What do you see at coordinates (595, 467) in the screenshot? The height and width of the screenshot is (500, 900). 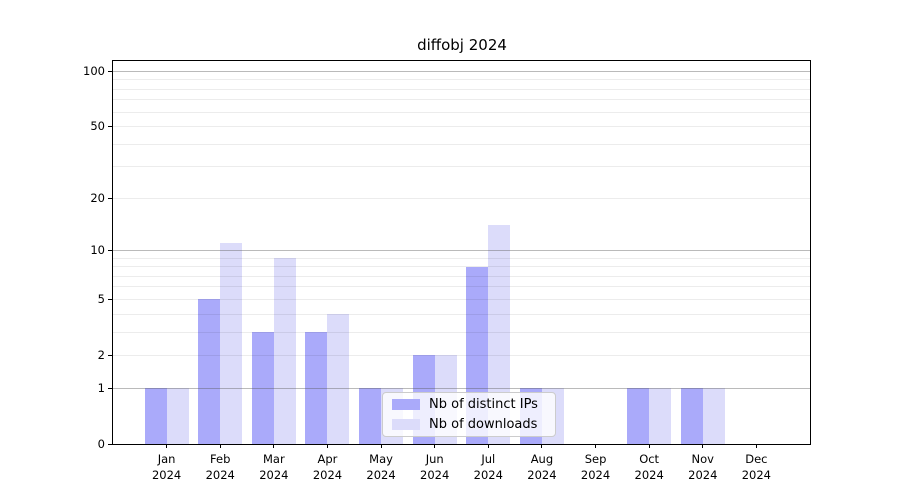 I see `x-tick-label-9: Sep 2024` at bounding box center [595, 467].